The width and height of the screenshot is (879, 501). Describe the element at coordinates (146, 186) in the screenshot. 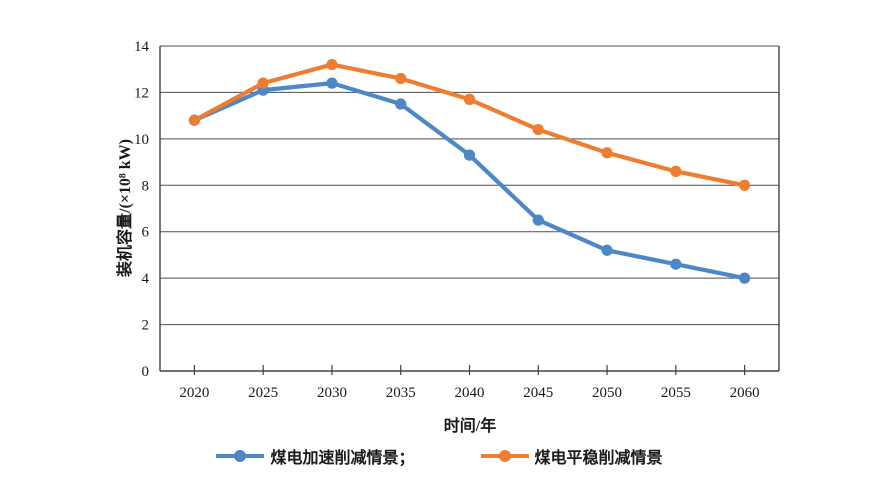

I see `y-tick-label: 8` at that location.